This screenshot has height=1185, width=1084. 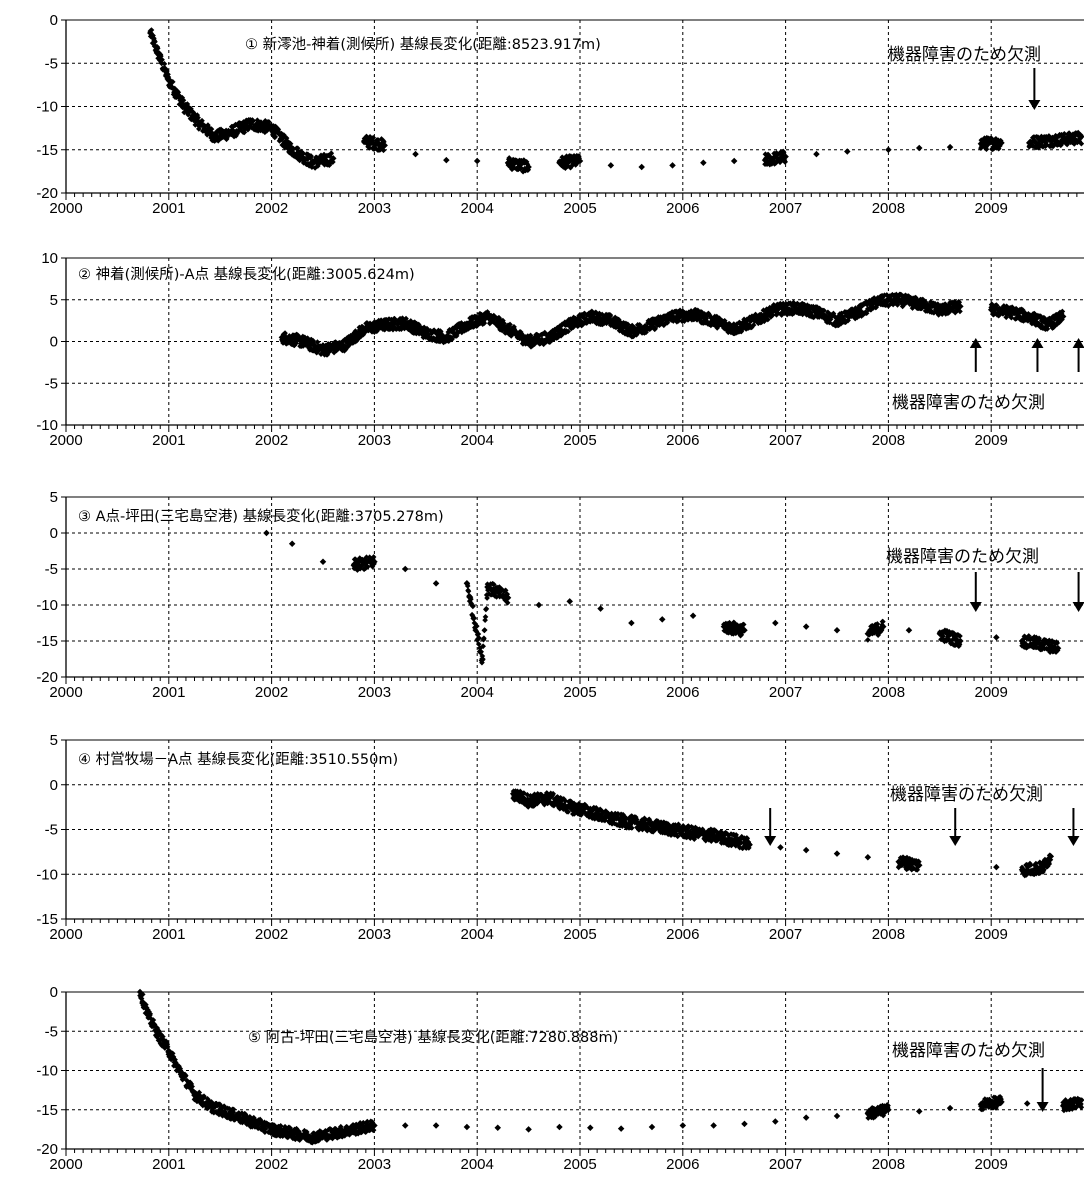 What do you see at coordinates (991, 208) in the screenshot?
I see `x-tick-label: 2009` at bounding box center [991, 208].